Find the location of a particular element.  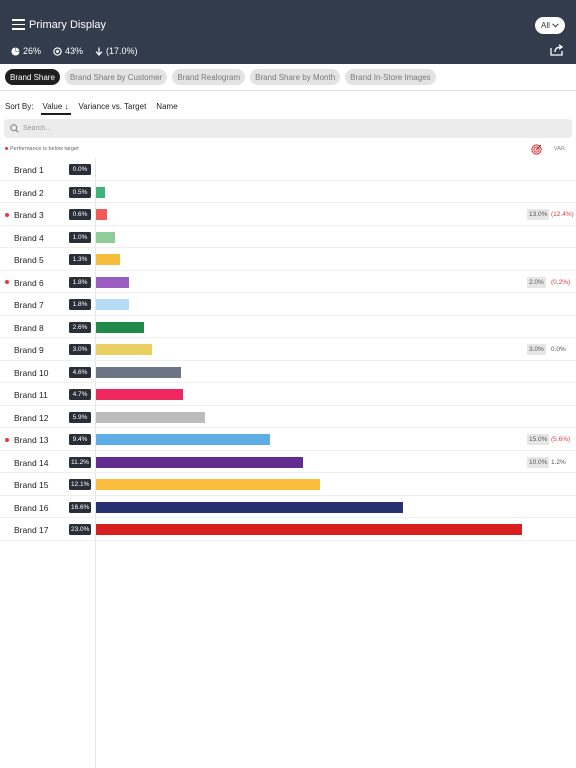

brand-name: Brand 3 is located at coordinates (29, 215).